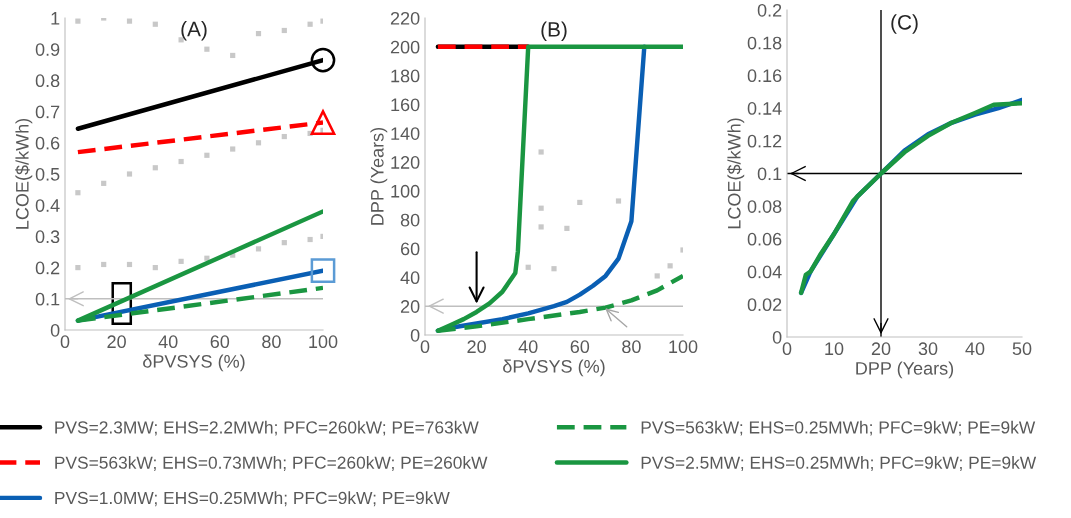 This screenshot has width=1071, height=518. I want to click on chart-title: (C), so click(904, 24).